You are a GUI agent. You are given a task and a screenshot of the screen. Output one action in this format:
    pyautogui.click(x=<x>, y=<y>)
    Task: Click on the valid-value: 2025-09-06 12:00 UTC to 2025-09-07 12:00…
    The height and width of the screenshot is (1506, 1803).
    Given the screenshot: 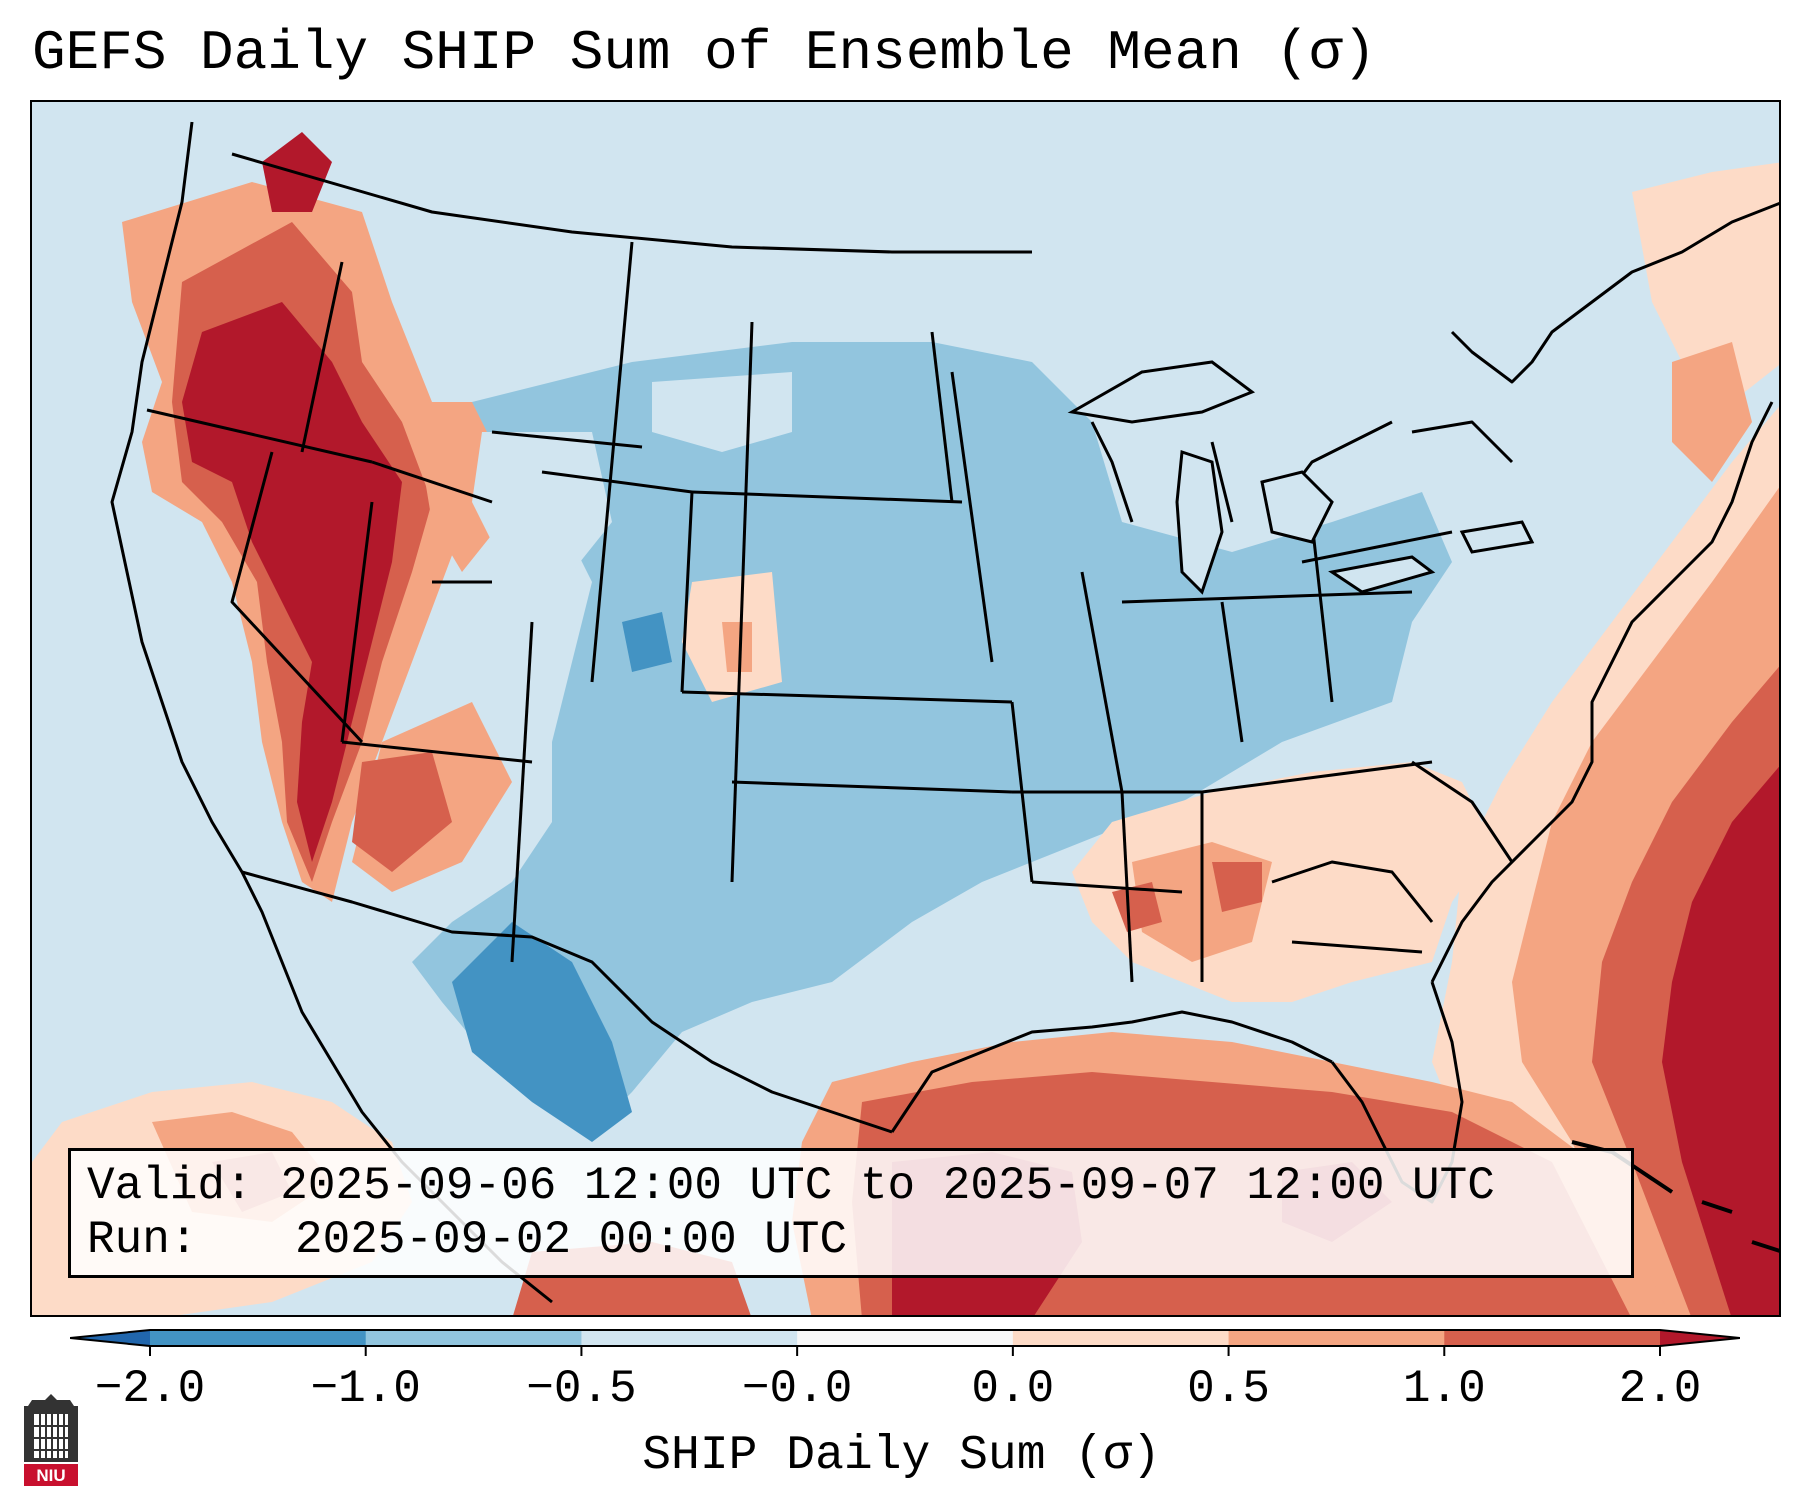 What is the action you would take?
    pyautogui.click(x=887, y=1186)
    